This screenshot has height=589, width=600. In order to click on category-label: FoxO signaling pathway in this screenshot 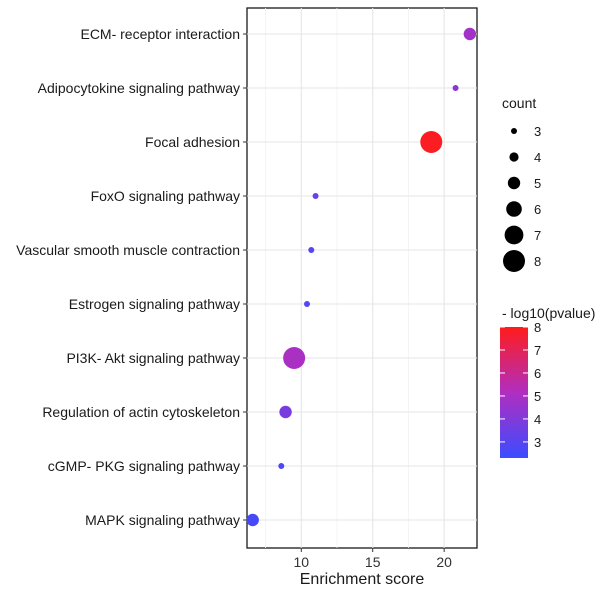, I will do `click(165, 196)`.